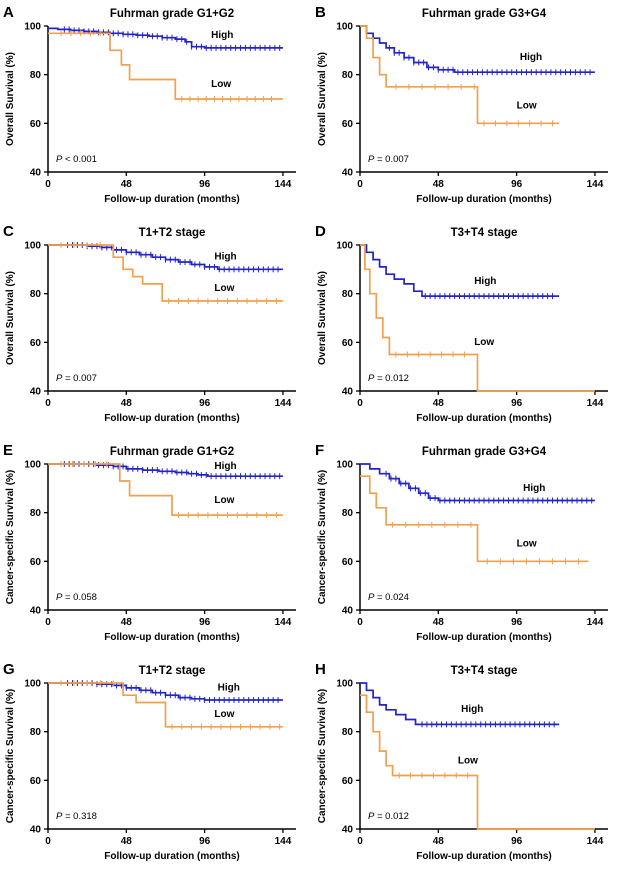 This screenshot has width=624, height=875. Describe the element at coordinates (76, 378) in the screenshot. I see `p-value: P = 0.007` at that location.